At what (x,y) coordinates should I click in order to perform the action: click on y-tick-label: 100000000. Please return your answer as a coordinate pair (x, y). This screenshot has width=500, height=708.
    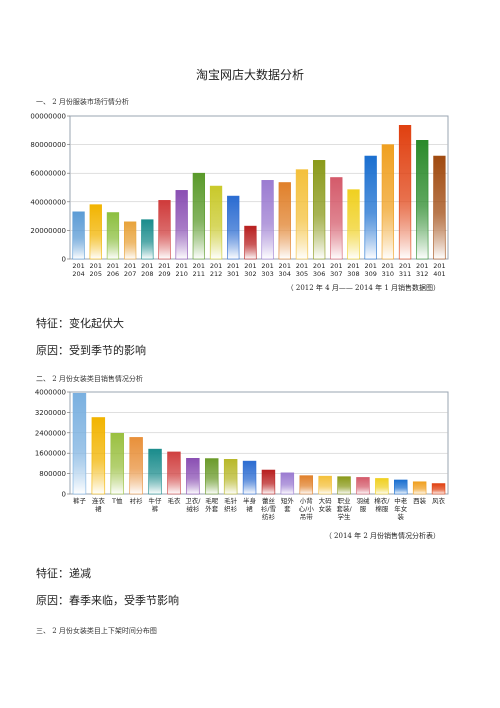
    Looking at the image, I should click on (48, 117).